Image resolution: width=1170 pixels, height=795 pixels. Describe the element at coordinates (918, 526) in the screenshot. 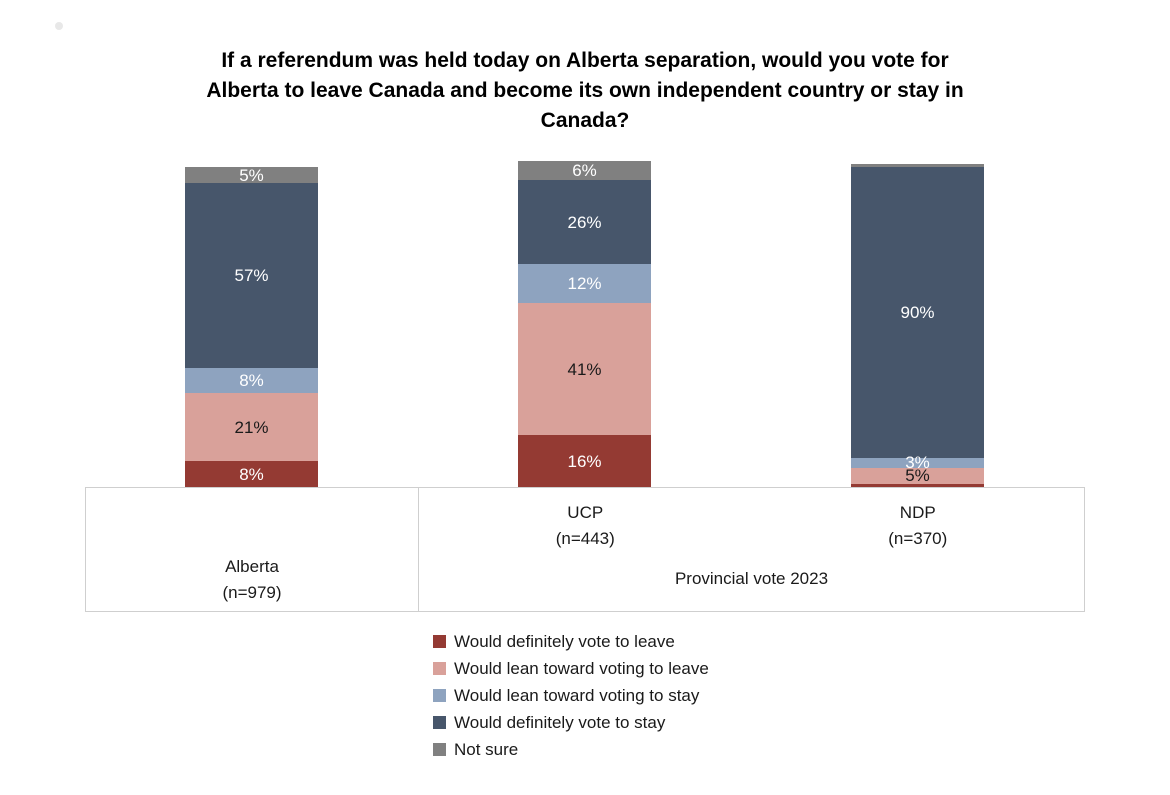

I see `category-cell-ndp: NDP (n=370)` at that location.